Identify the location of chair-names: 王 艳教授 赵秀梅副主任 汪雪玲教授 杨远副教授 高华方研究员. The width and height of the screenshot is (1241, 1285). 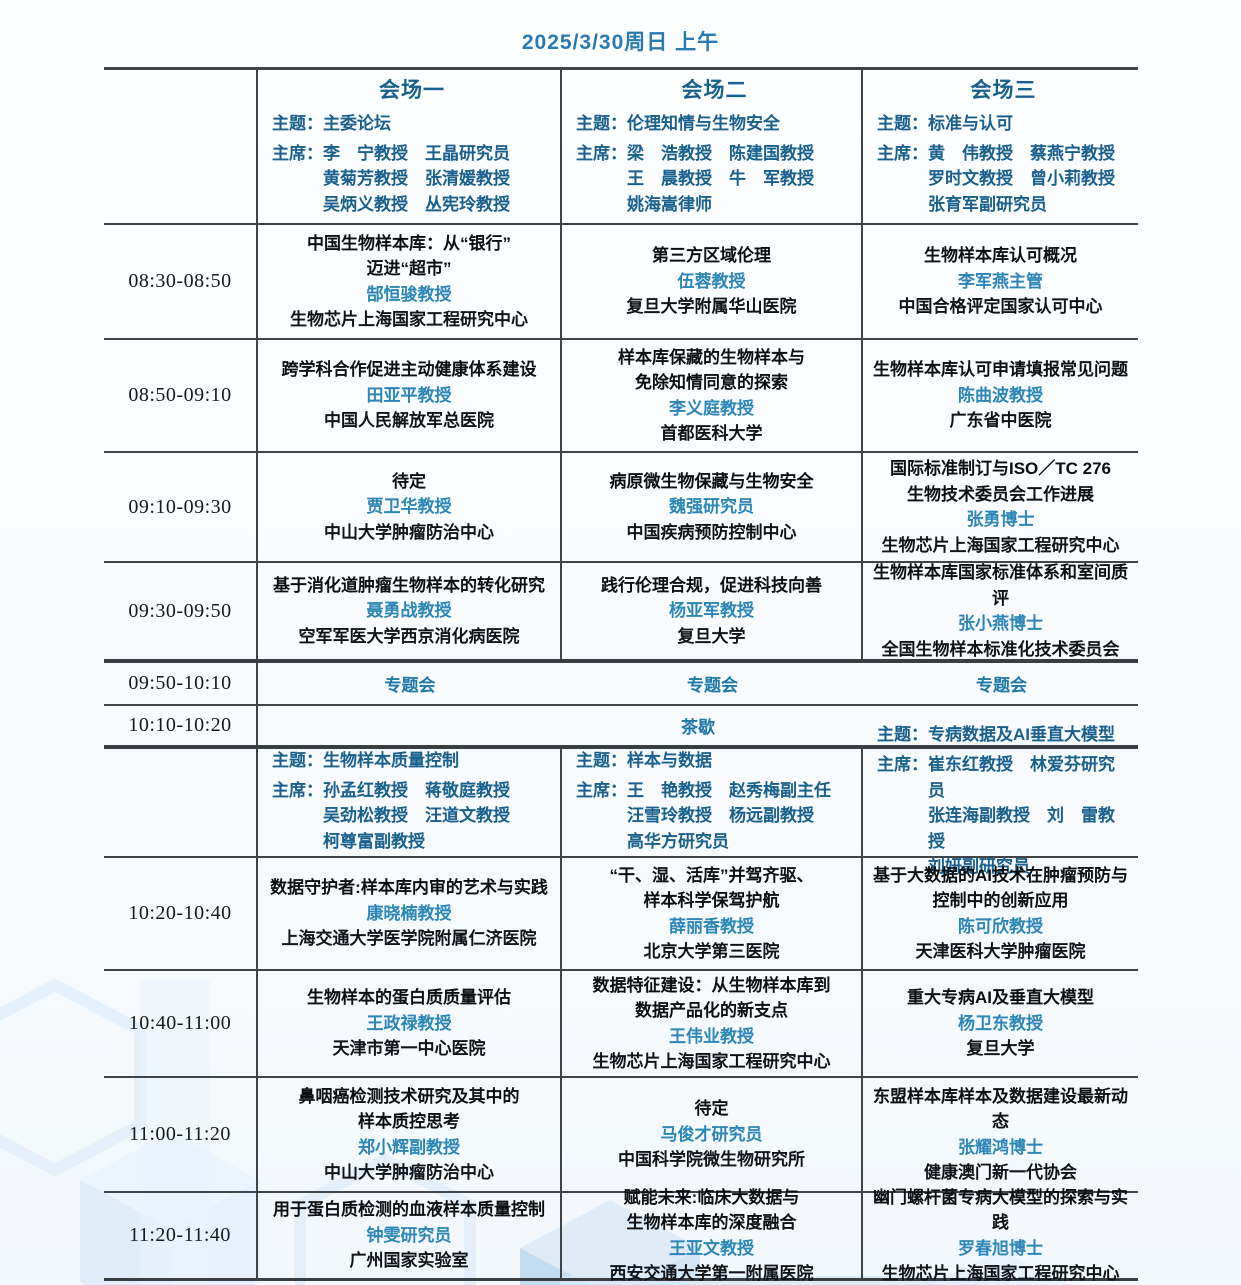
(729, 815).